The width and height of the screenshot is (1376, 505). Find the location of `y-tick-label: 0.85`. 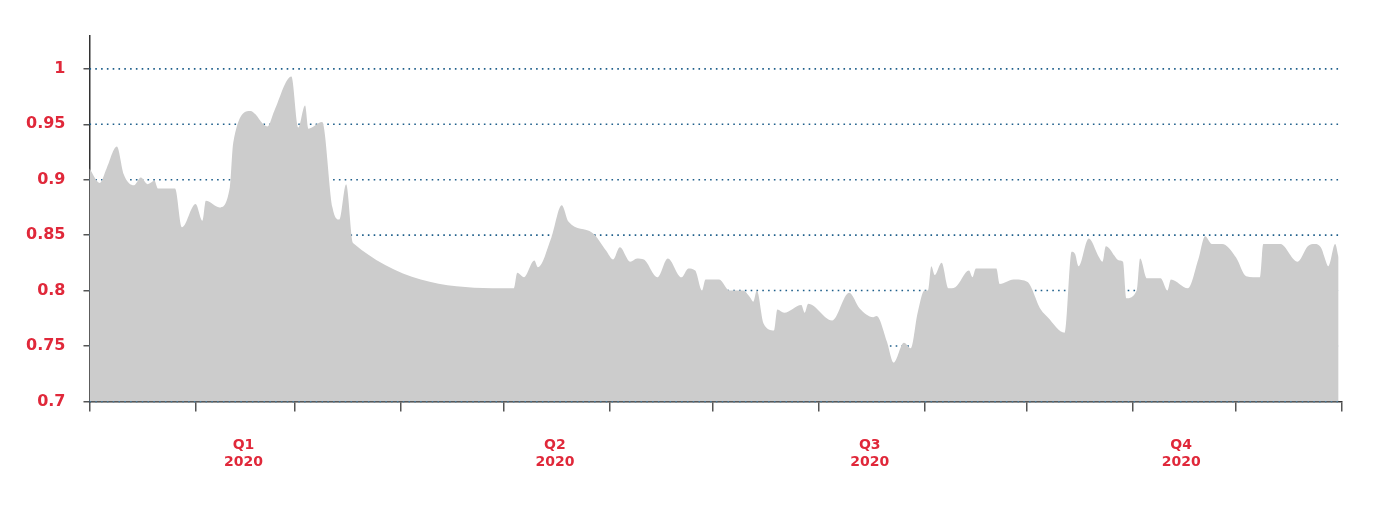

y-tick-label: 0.85 is located at coordinates (45, 234).